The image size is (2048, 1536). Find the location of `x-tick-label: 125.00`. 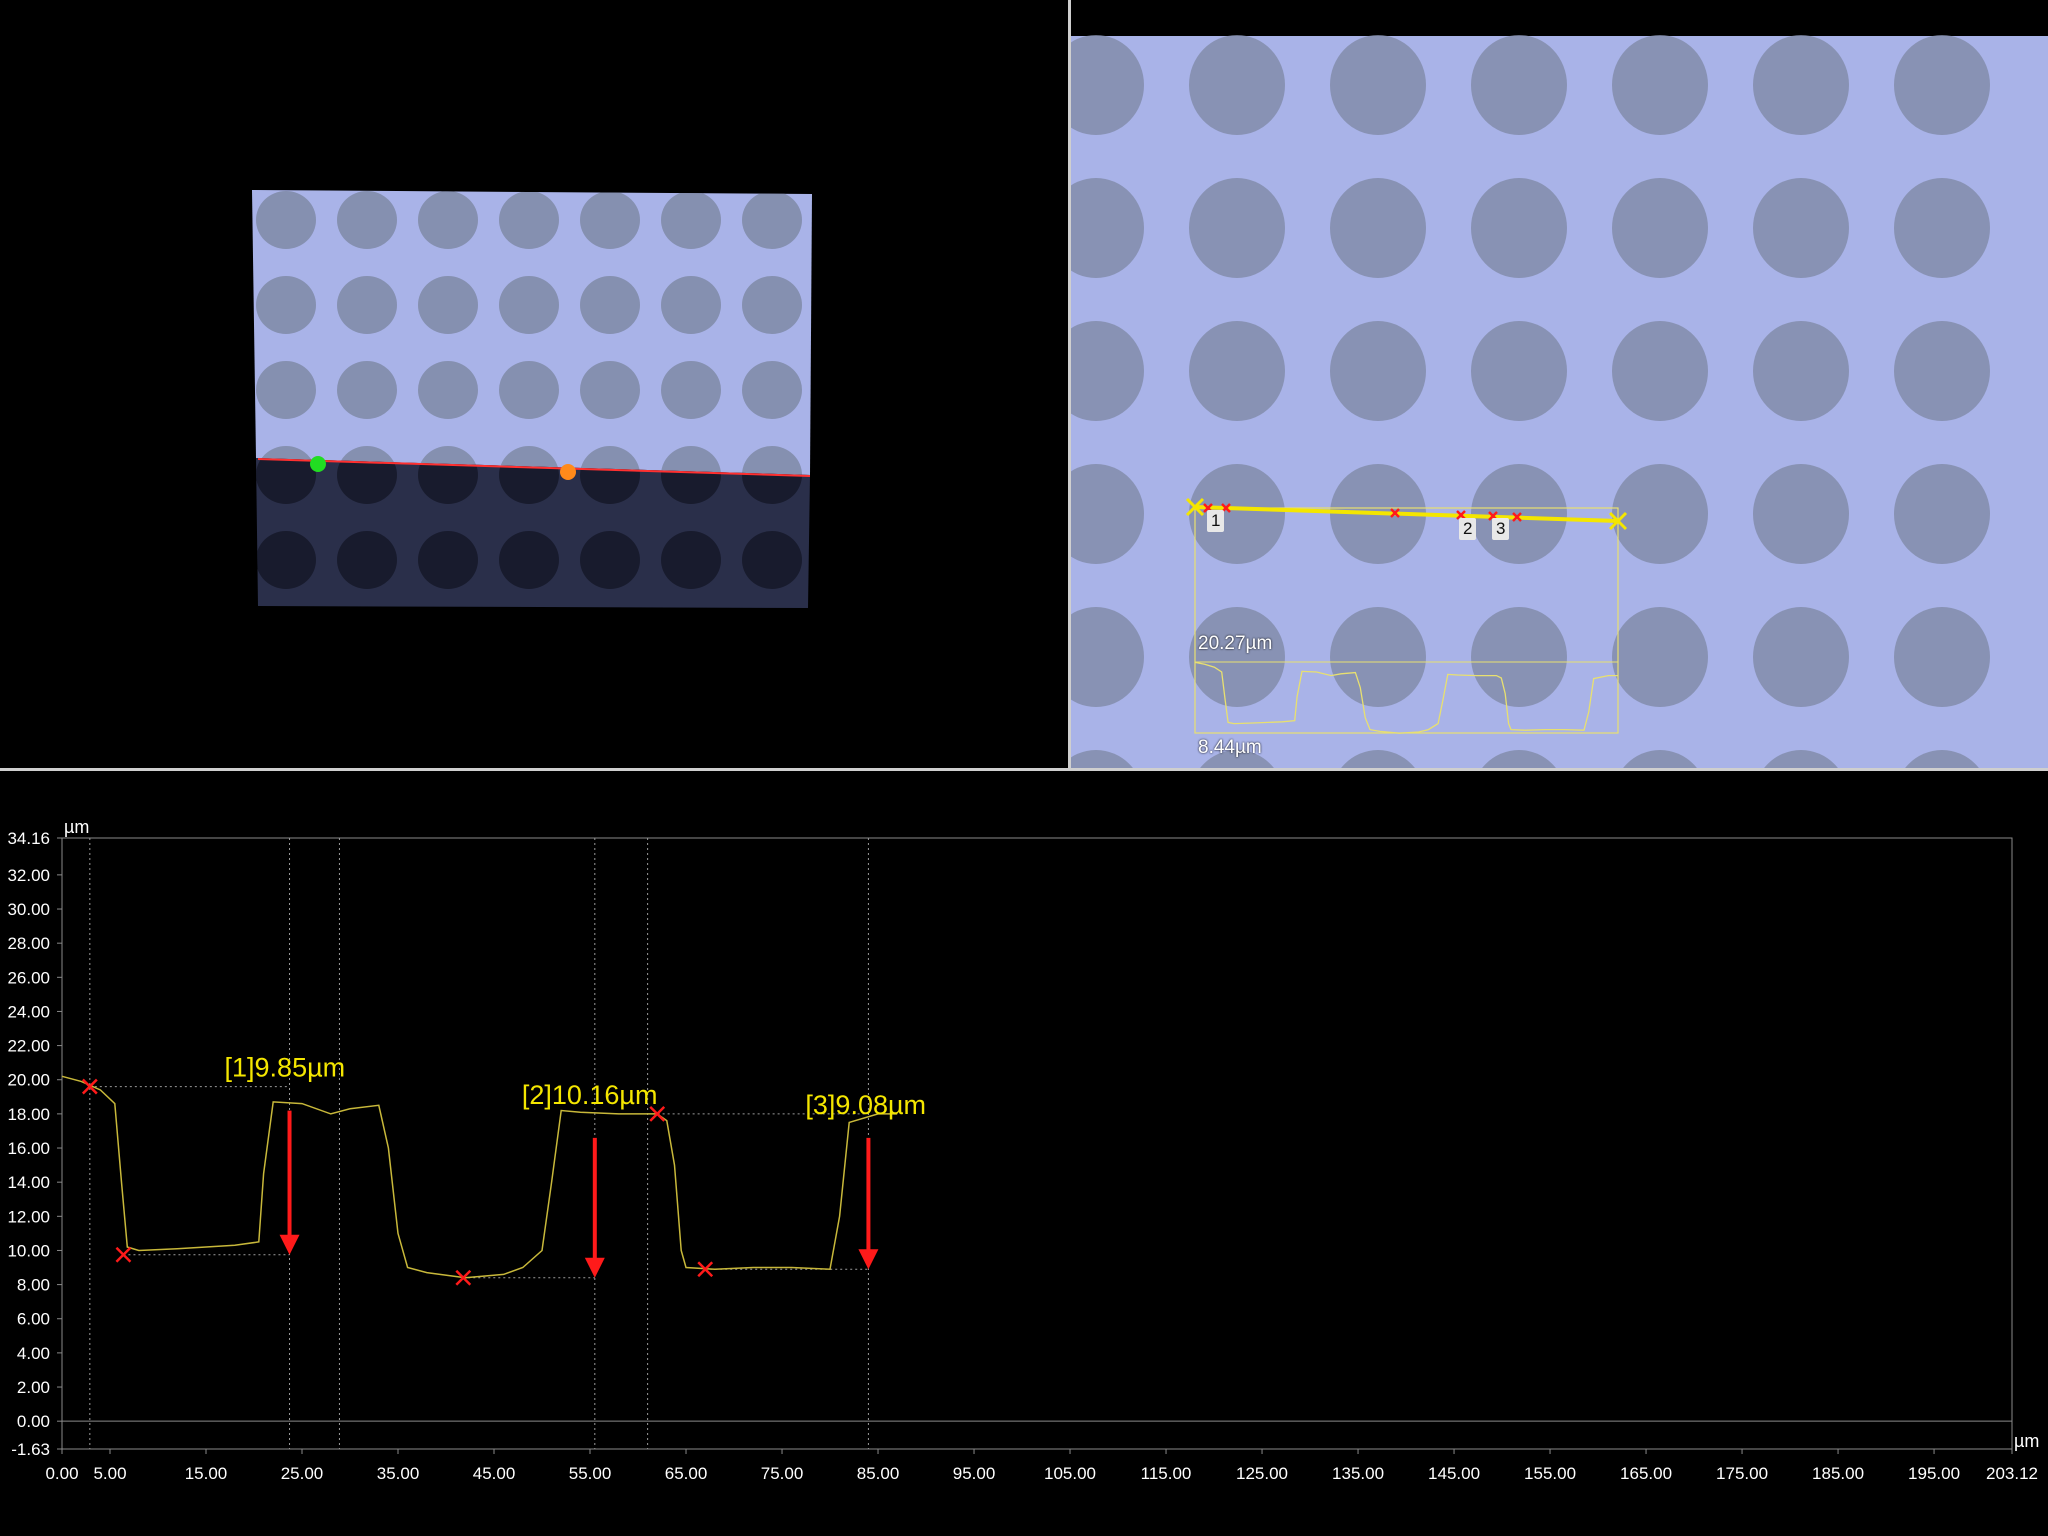

x-tick-label: 125.00 is located at coordinates (1262, 1473).